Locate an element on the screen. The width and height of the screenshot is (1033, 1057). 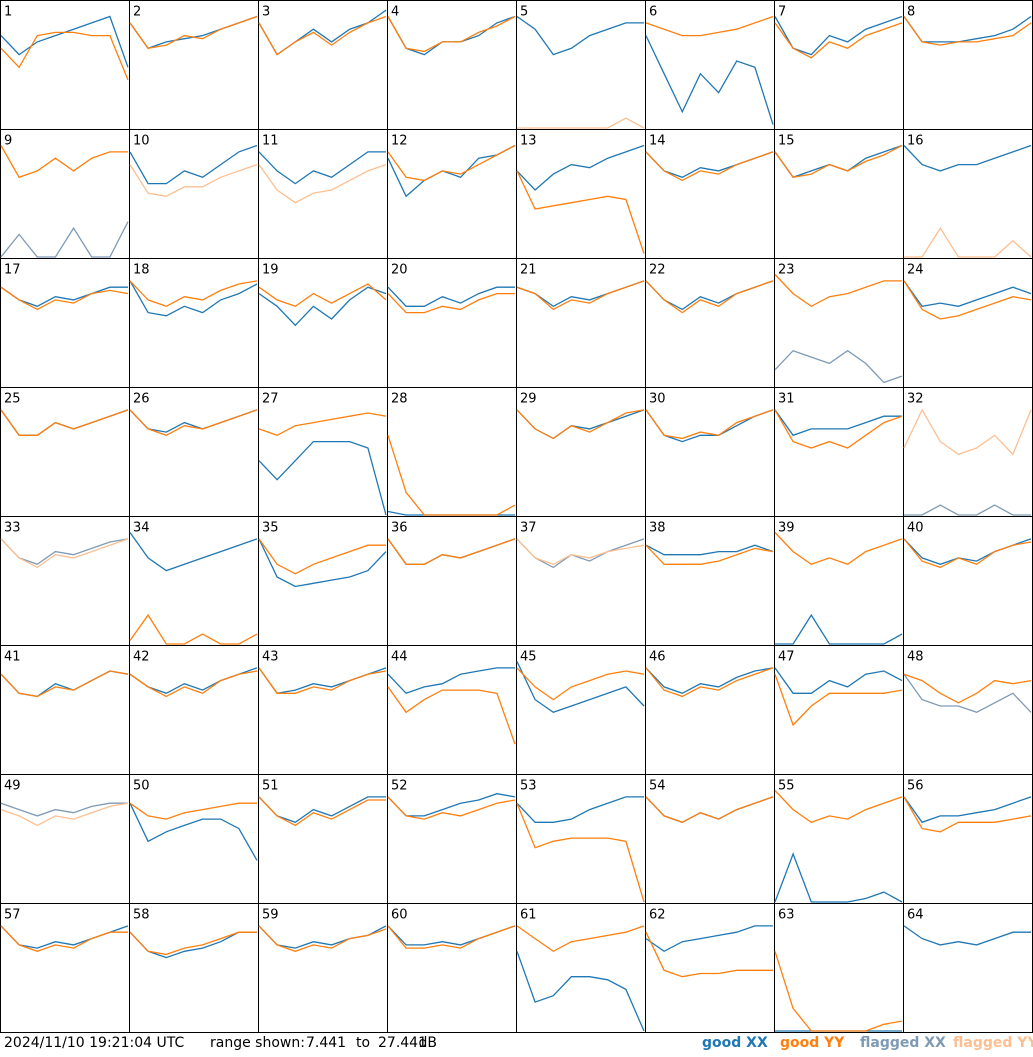
range-min: 7.441 is located at coordinates (326, 1043).